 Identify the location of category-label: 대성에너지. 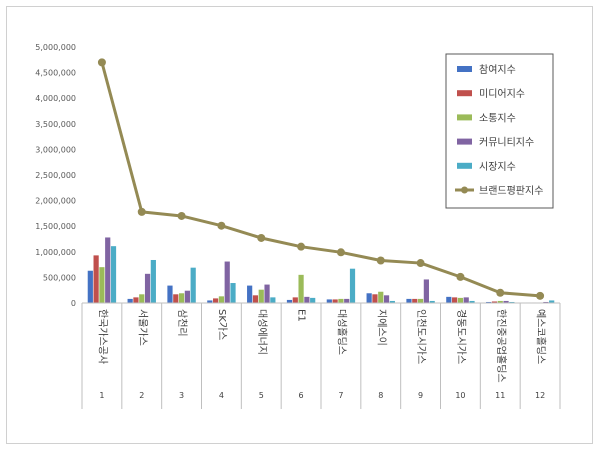
(262, 332).